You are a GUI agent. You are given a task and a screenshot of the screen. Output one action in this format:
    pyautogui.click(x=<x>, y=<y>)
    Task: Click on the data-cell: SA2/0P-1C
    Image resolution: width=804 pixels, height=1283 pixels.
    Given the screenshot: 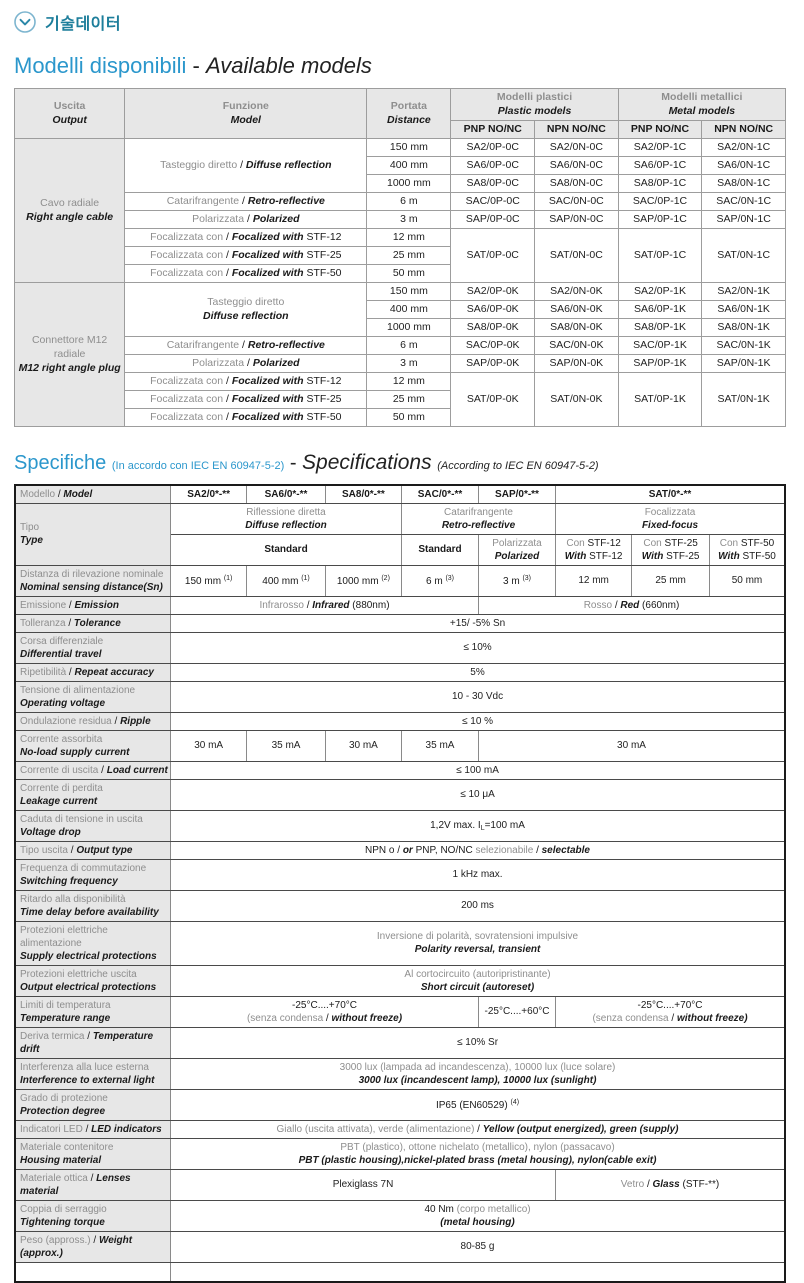 What is the action you would take?
    pyautogui.click(x=660, y=147)
    